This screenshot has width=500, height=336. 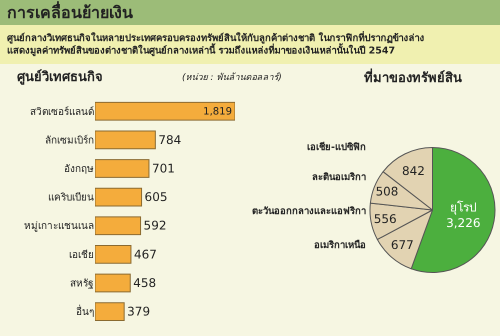 What do you see at coordinates (387, 191) in the screenshot?
I see `data-label: 508` at bounding box center [387, 191].